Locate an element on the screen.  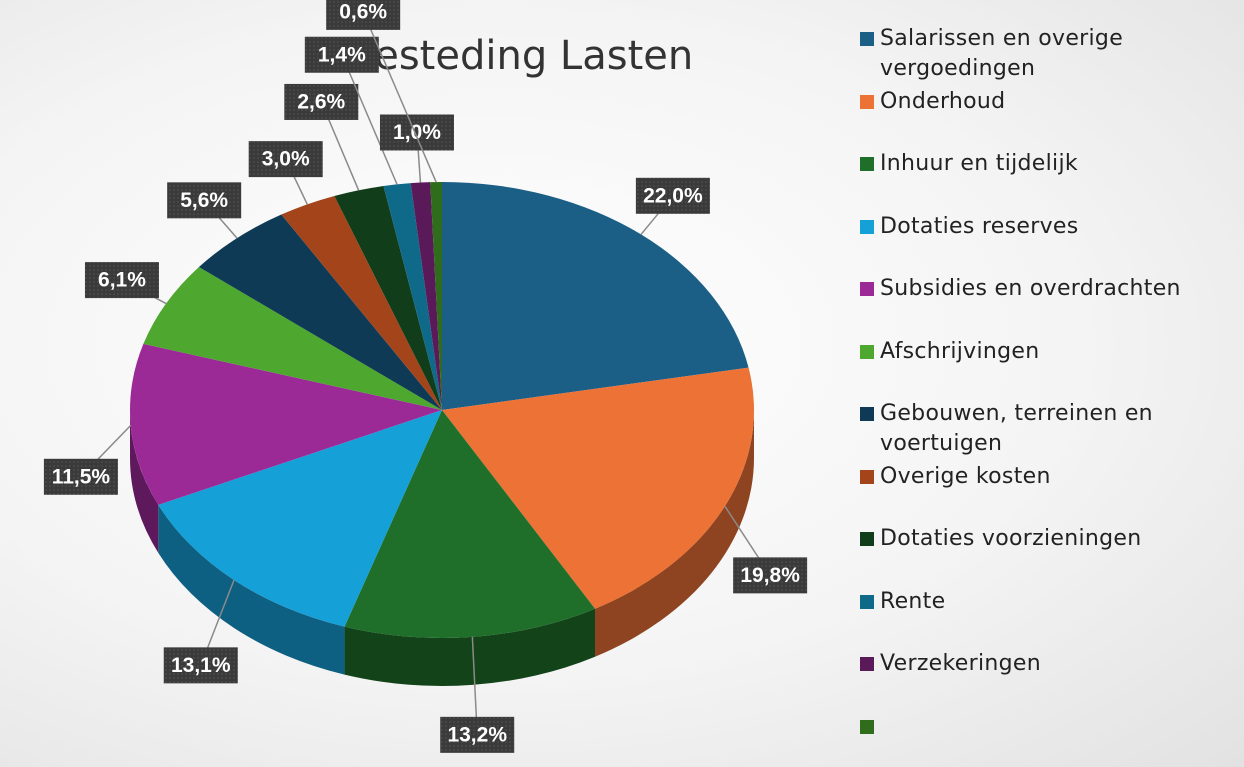
legend-label: Salarissen en overige vergoedingen is located at coordinates (1002, 53).